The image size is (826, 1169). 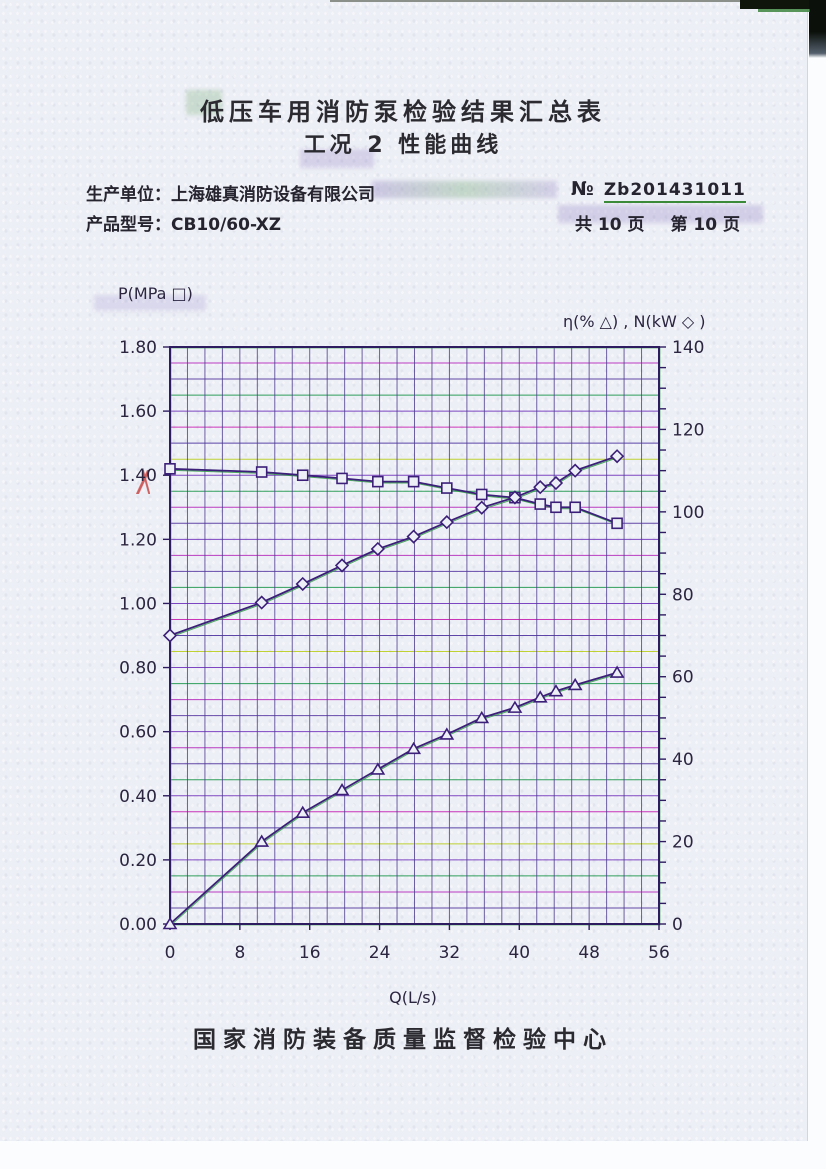 What do you see at coordinates (138, 861) in the screenshot?
I see `svg-text: 0.20` at bounding box center [138, 861].